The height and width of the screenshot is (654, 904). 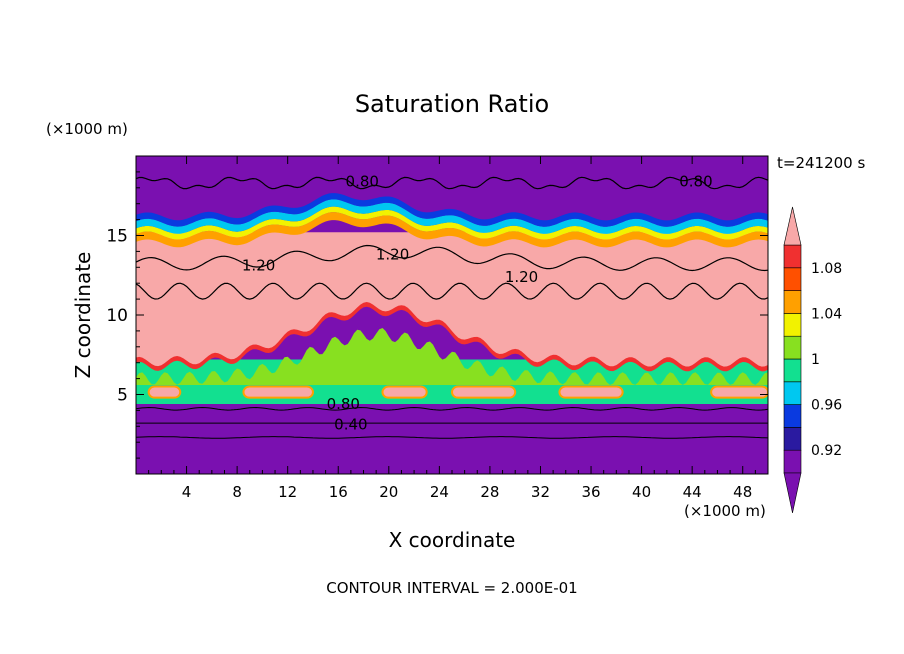 I want to click on y-tick-label: 5, so click(x=122, y=396).